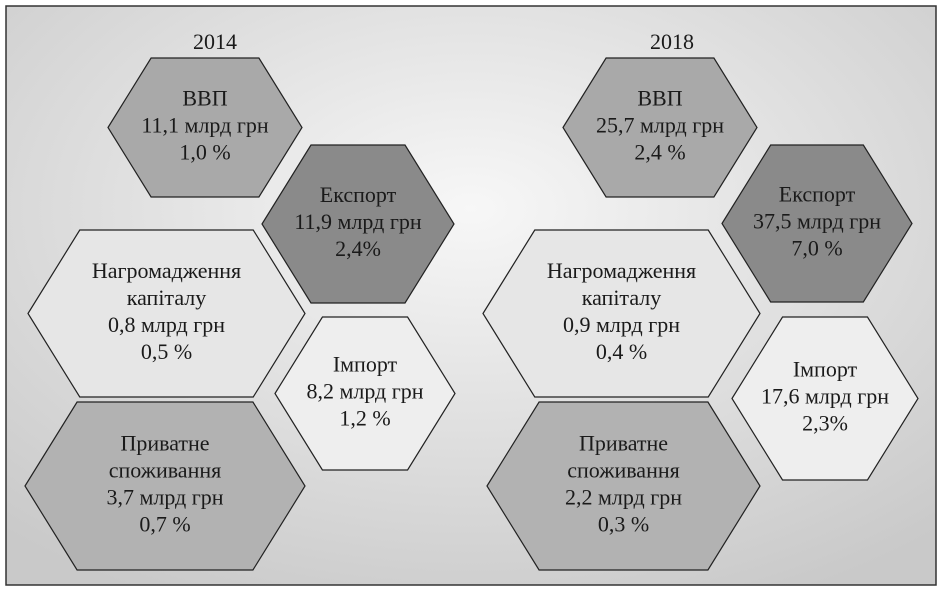 The height and width of the screenshot is (591, 942). Describe the element at coordinates (623, 524) in the screenshot. I see `hex-label: 0,3 %` at that location.